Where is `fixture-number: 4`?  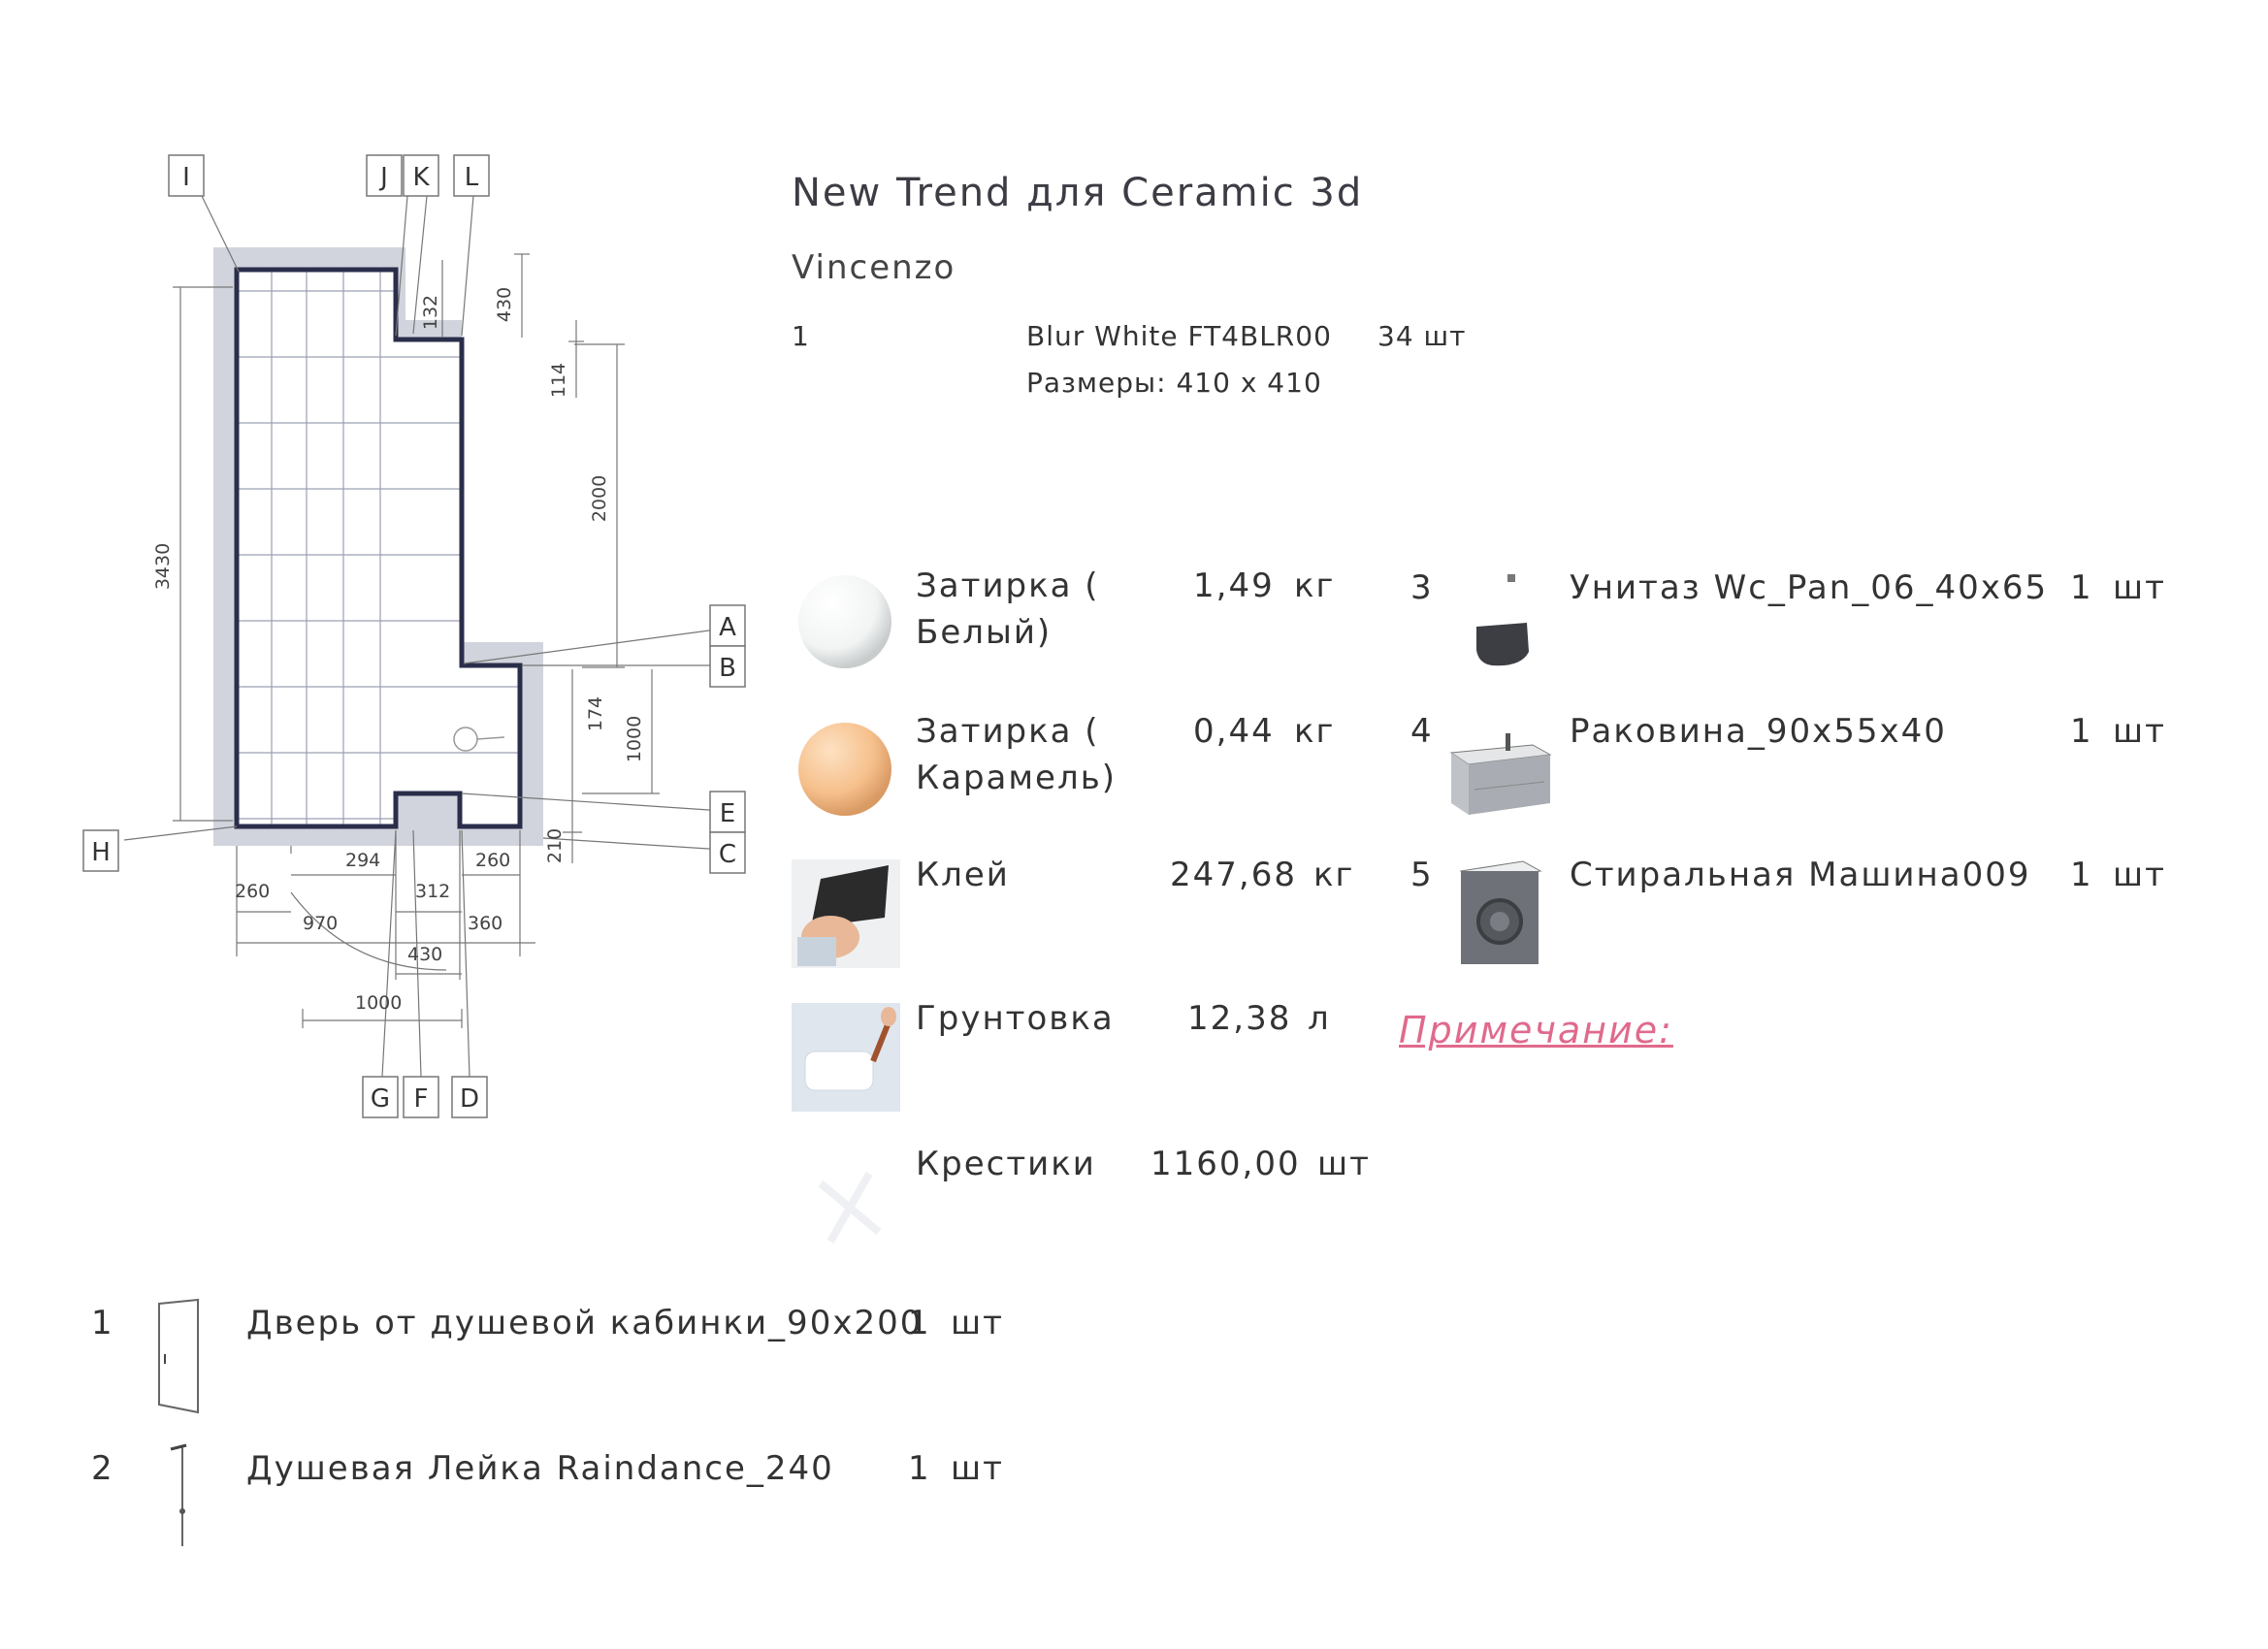
fixture-number: 4 is located at coordinates (1422, 731).